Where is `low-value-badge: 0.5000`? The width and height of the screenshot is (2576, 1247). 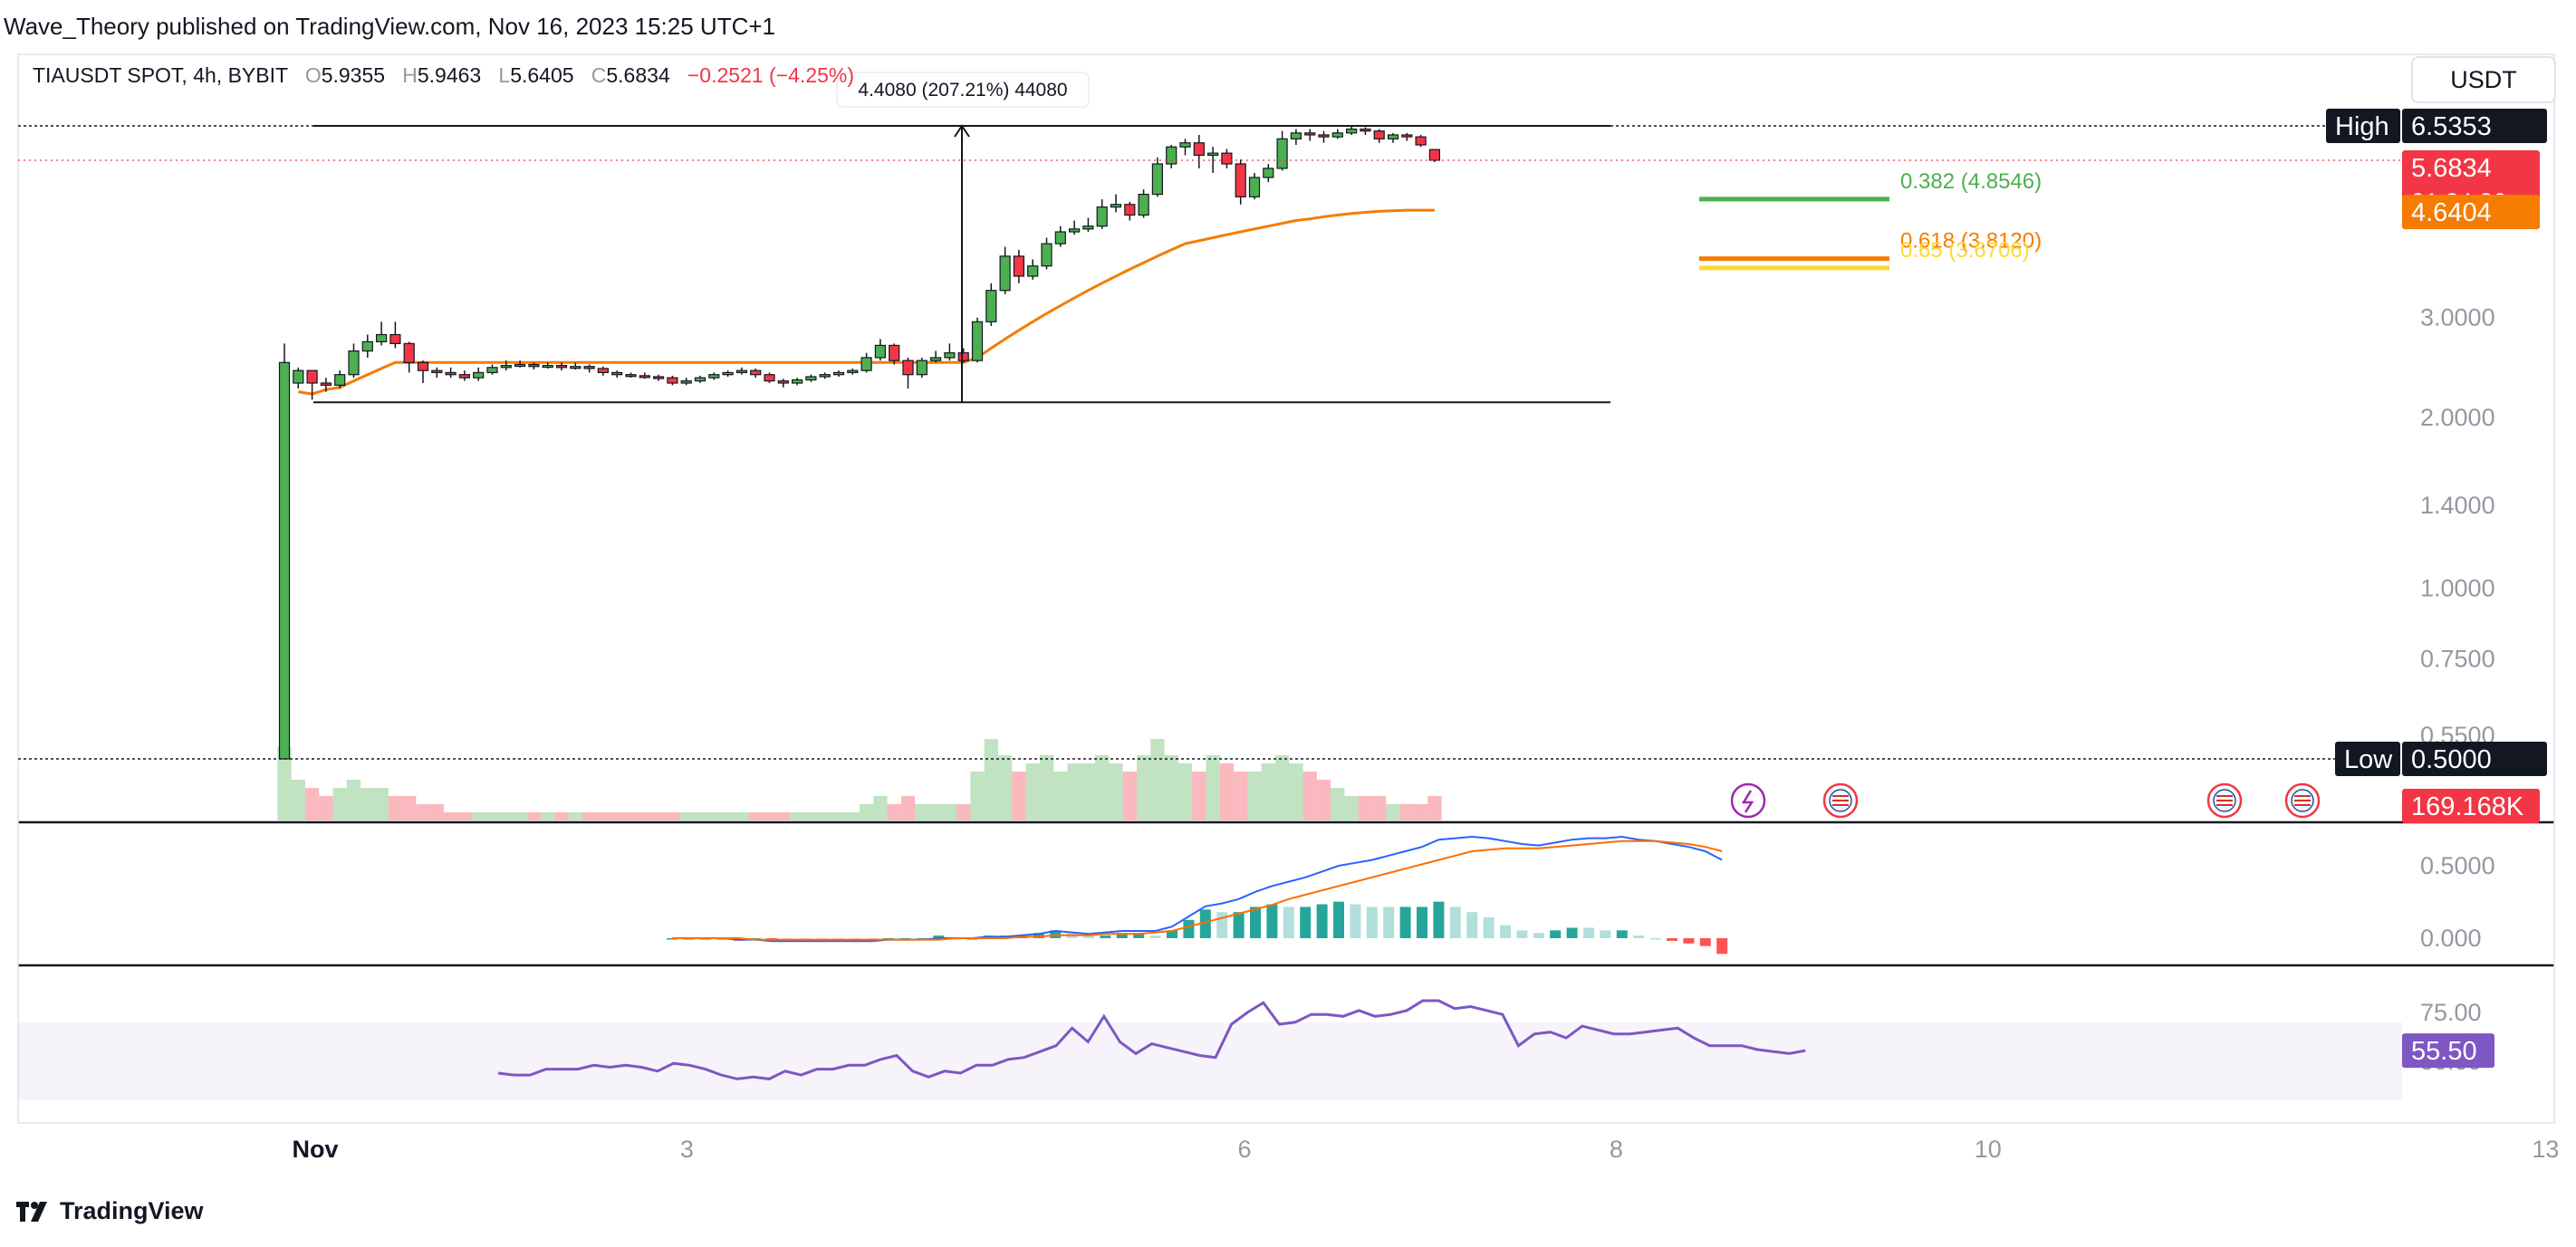
low-value-badge: 0.5000 is located at coordinates (2474, 759).